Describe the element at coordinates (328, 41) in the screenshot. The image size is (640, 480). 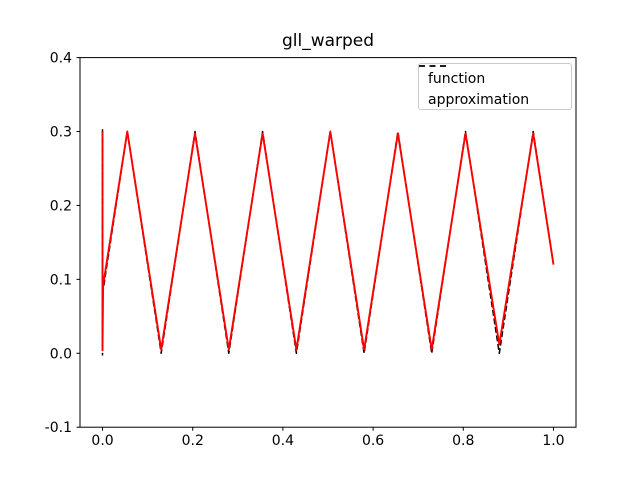
I see `chart-title: gll_warped` at that location.